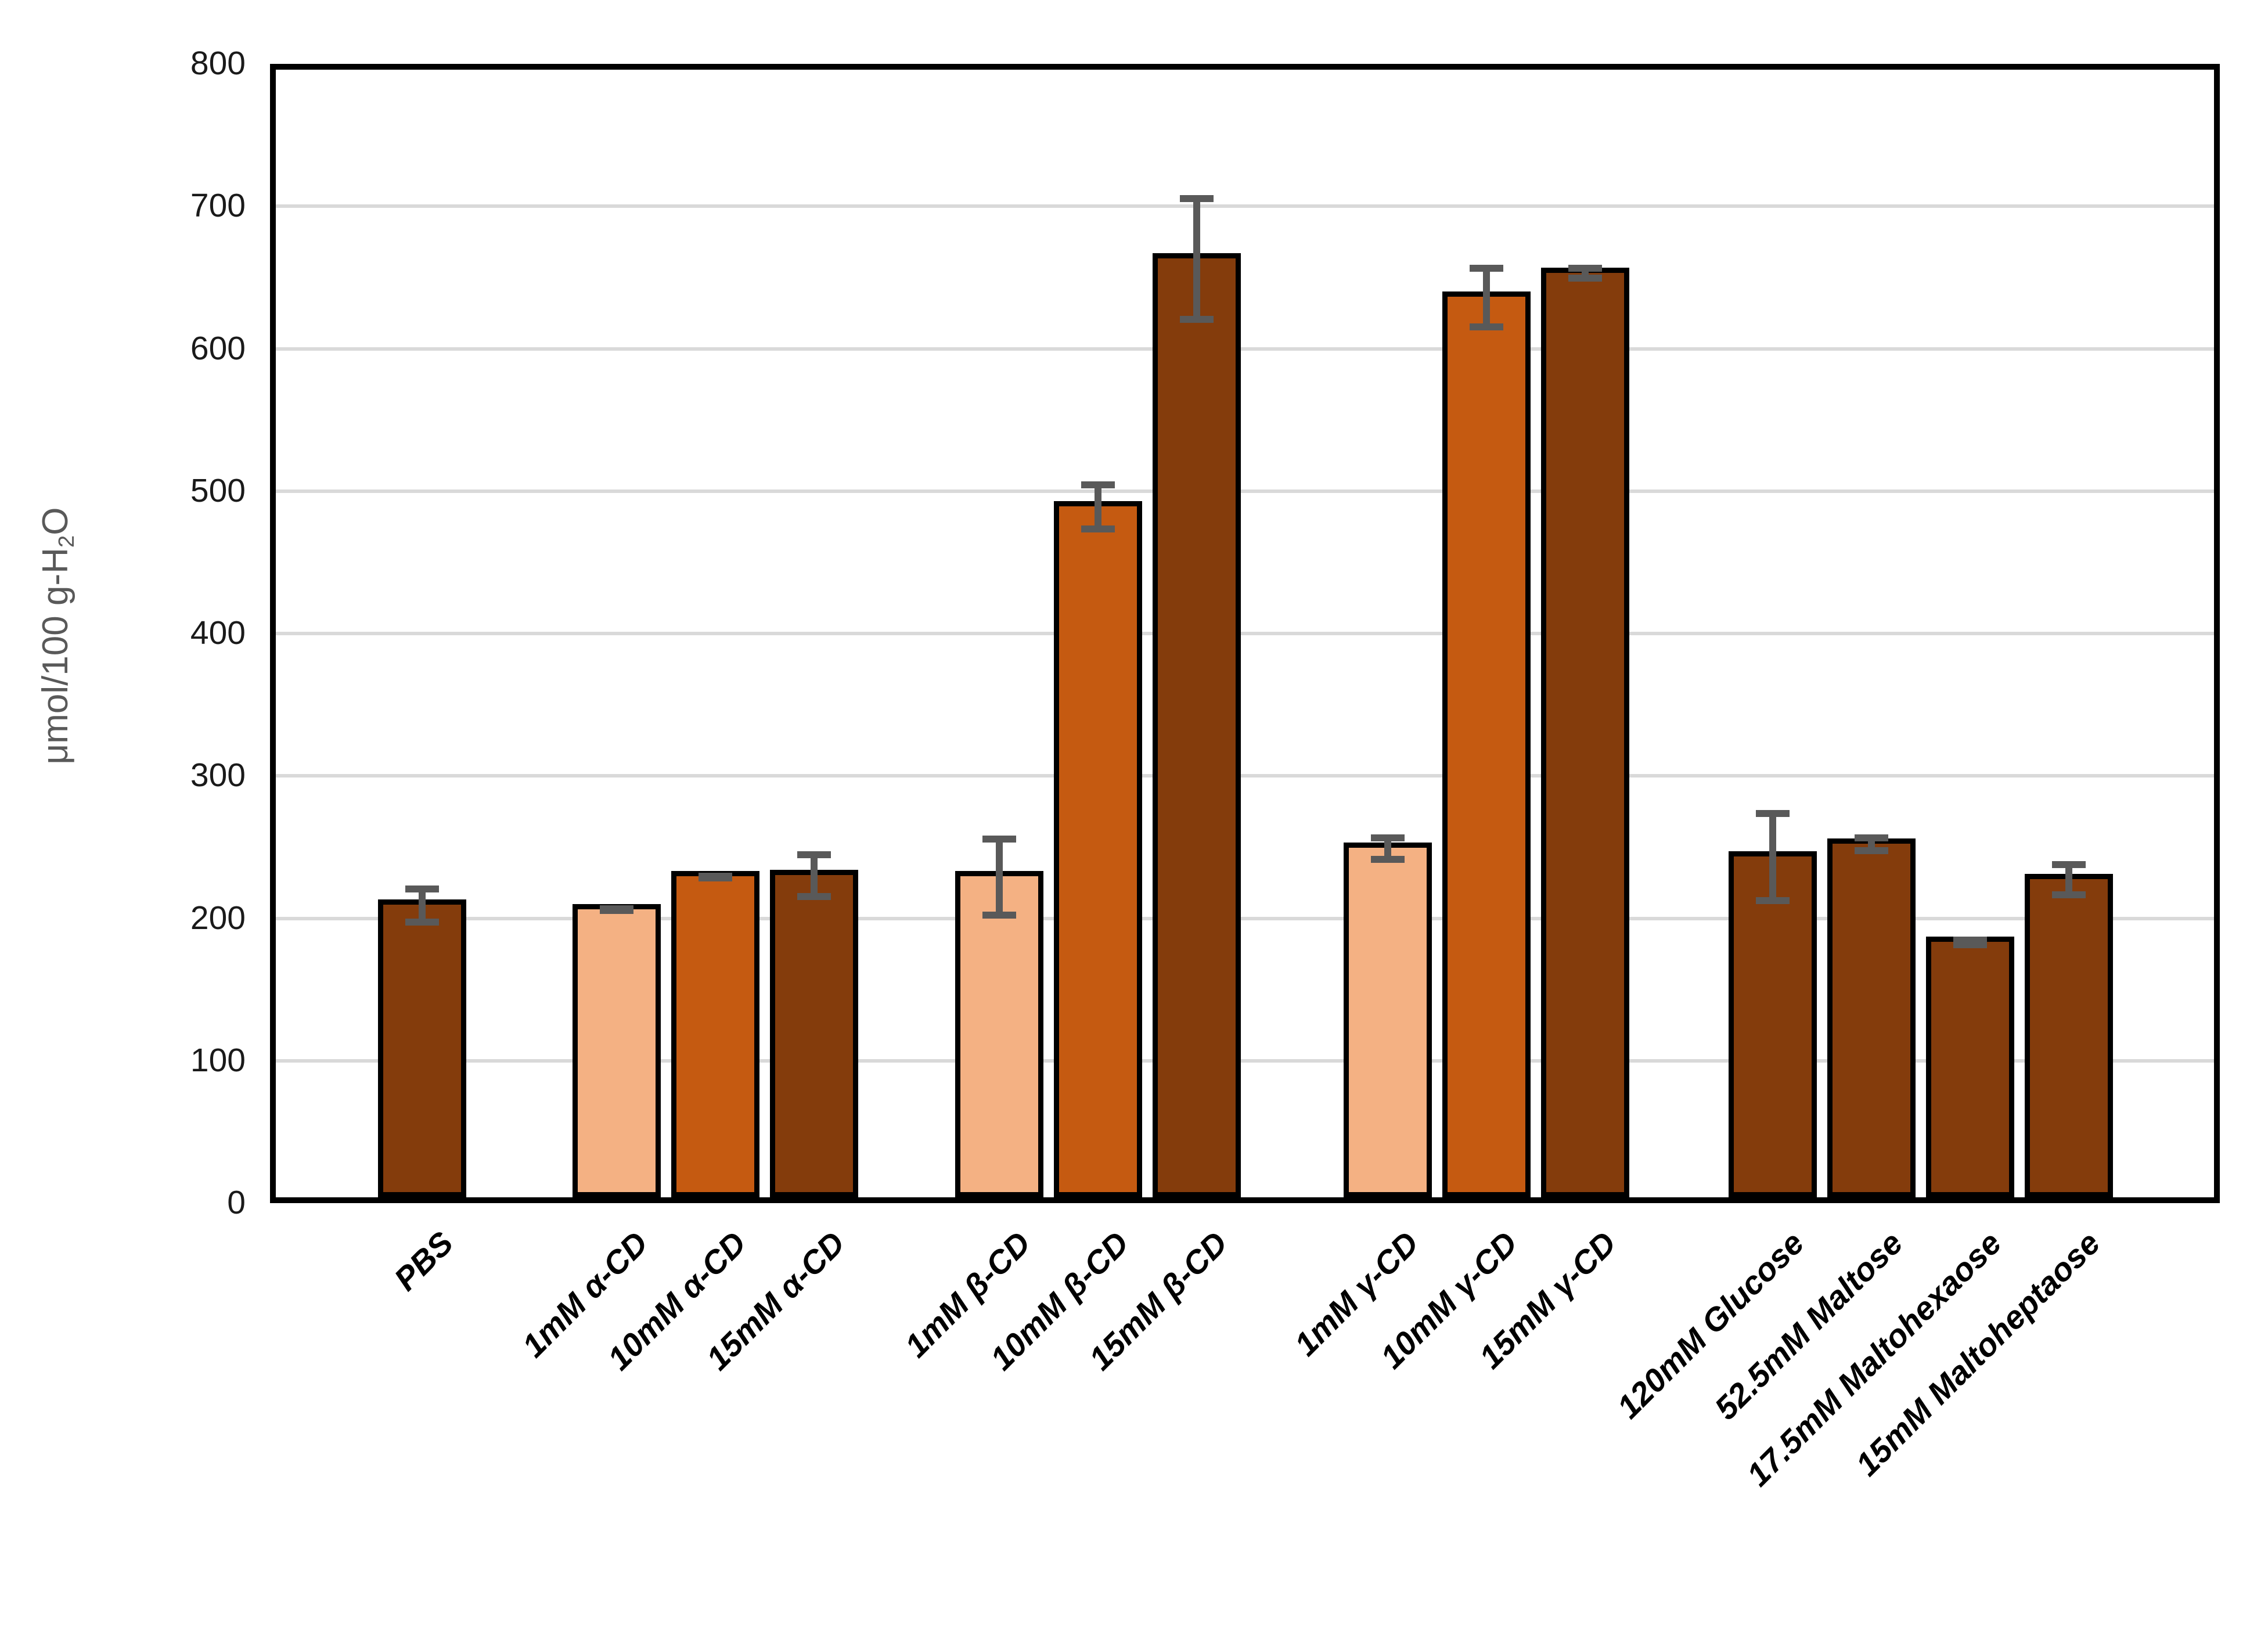 The height and width of the screenshot is (1627, 2268). I want to click on error-bar-top-cap-15mM β-CD, so click(1197, 198).